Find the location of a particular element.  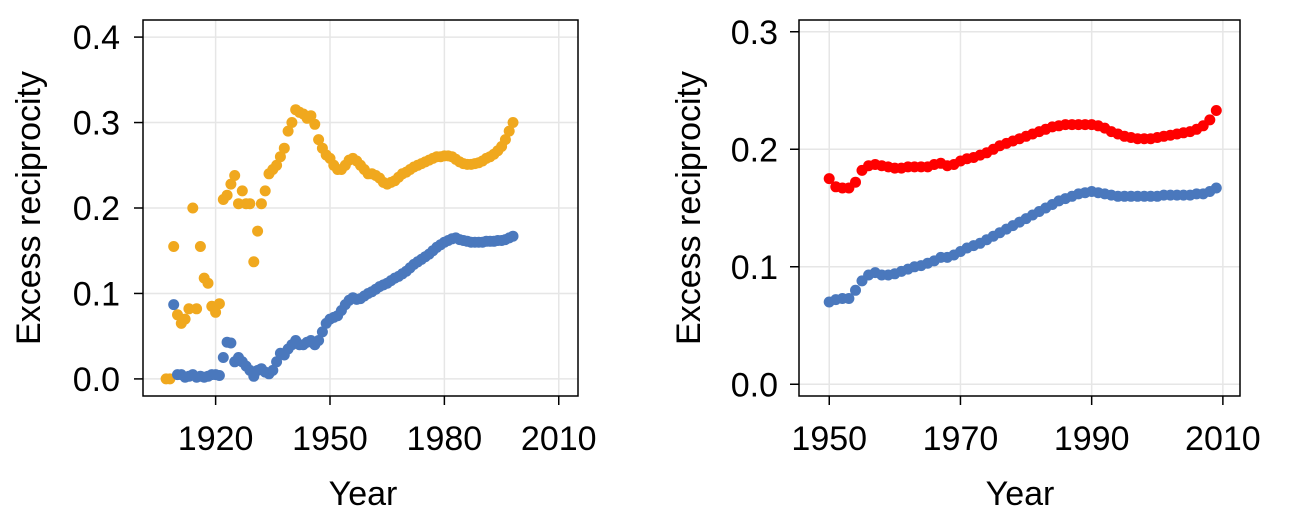

x-tick-label: 1990 is located at coordinates (1092, 439).